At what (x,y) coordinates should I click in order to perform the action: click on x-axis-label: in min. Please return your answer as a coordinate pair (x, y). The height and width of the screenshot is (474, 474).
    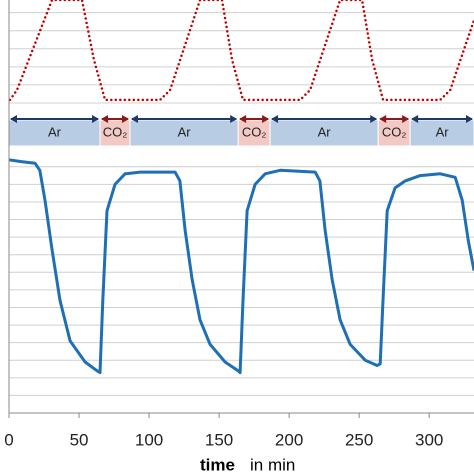
    Looking at the image, I should click on (272, 464).